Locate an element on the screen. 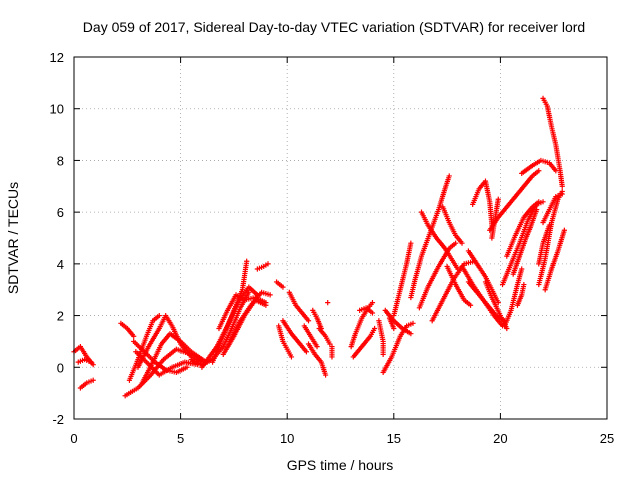 This screenshot has height=480, width=640. y-tick-label: 6 is located at coordinates (60, 212).